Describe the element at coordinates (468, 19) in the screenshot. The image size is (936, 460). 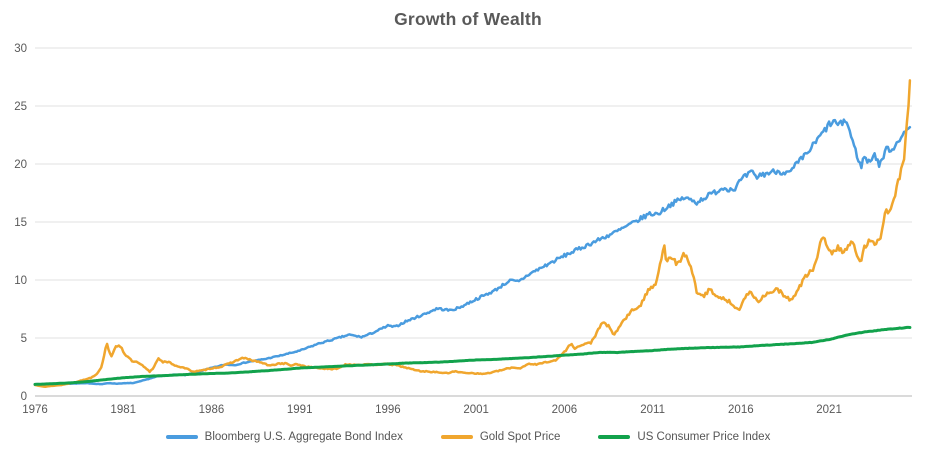
I see `chart-title: Growth of Wealth` at that location.